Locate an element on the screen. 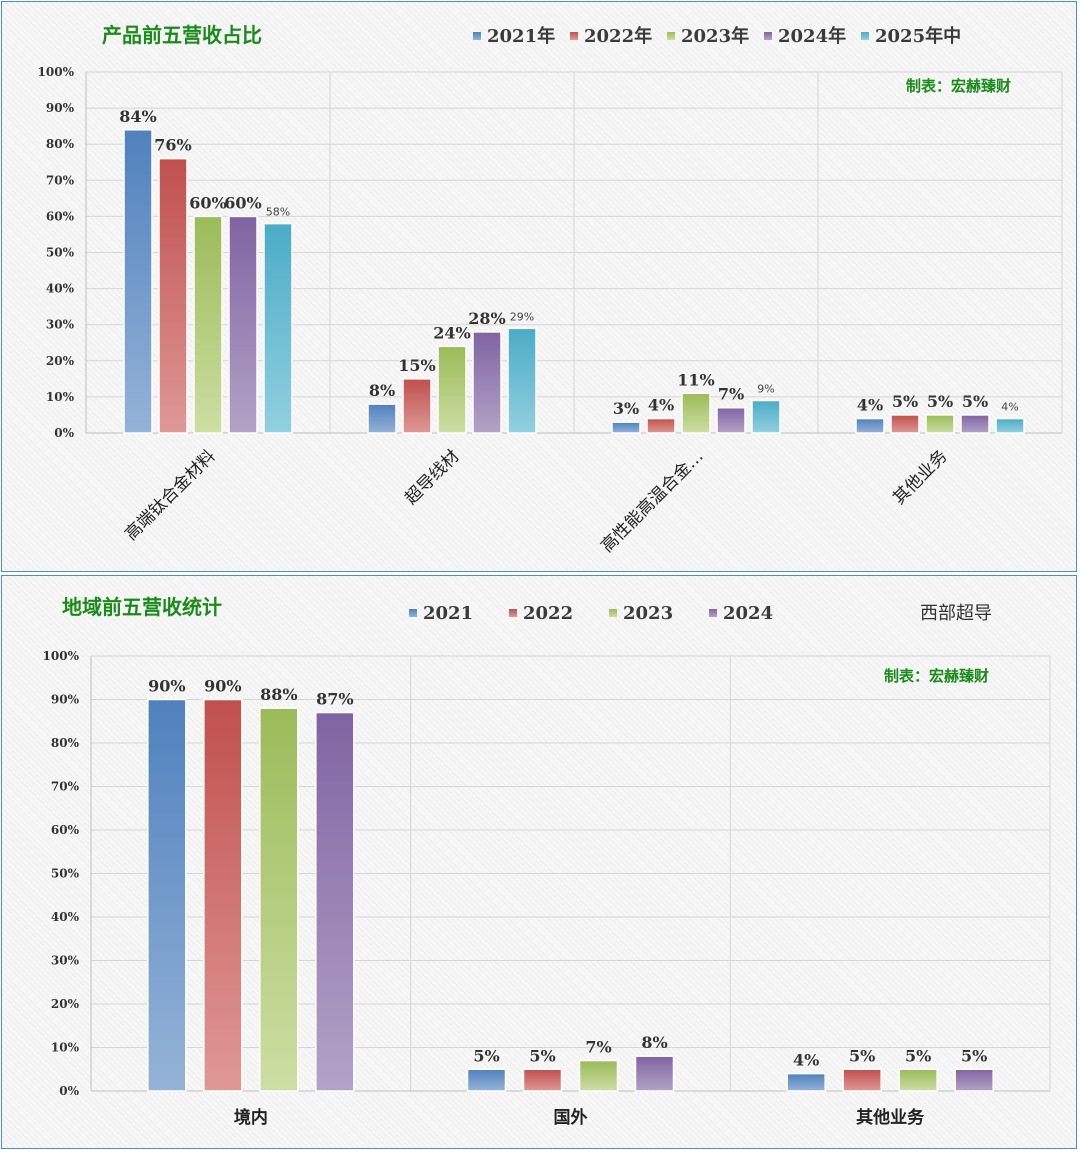  legend-label: 2022年 is located at coordinates (618, 36).